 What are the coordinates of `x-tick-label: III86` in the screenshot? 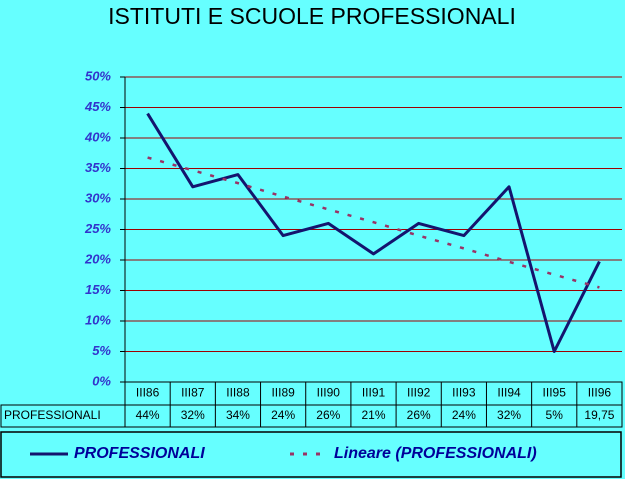 It's located at (148, 393).